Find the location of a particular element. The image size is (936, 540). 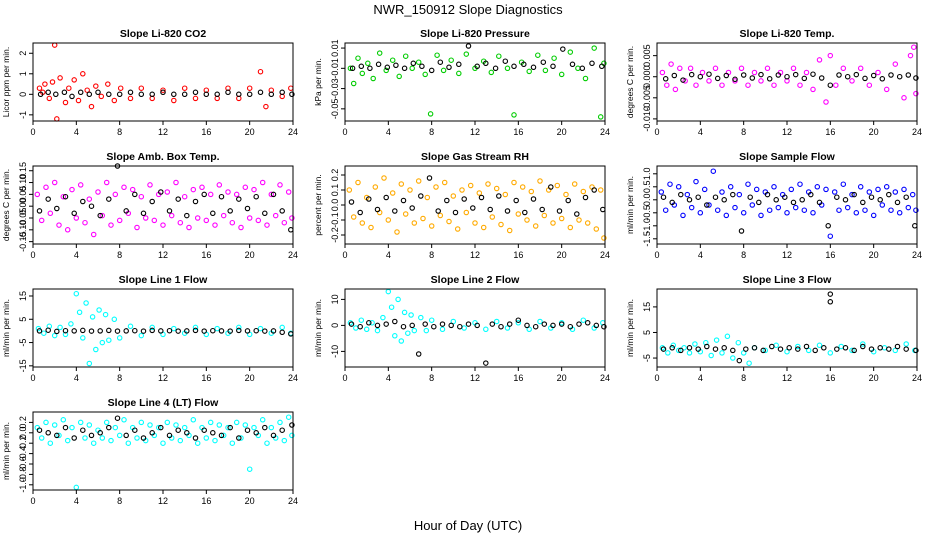

y-tick-label: 0.15 is located at coordinates (23, 171).